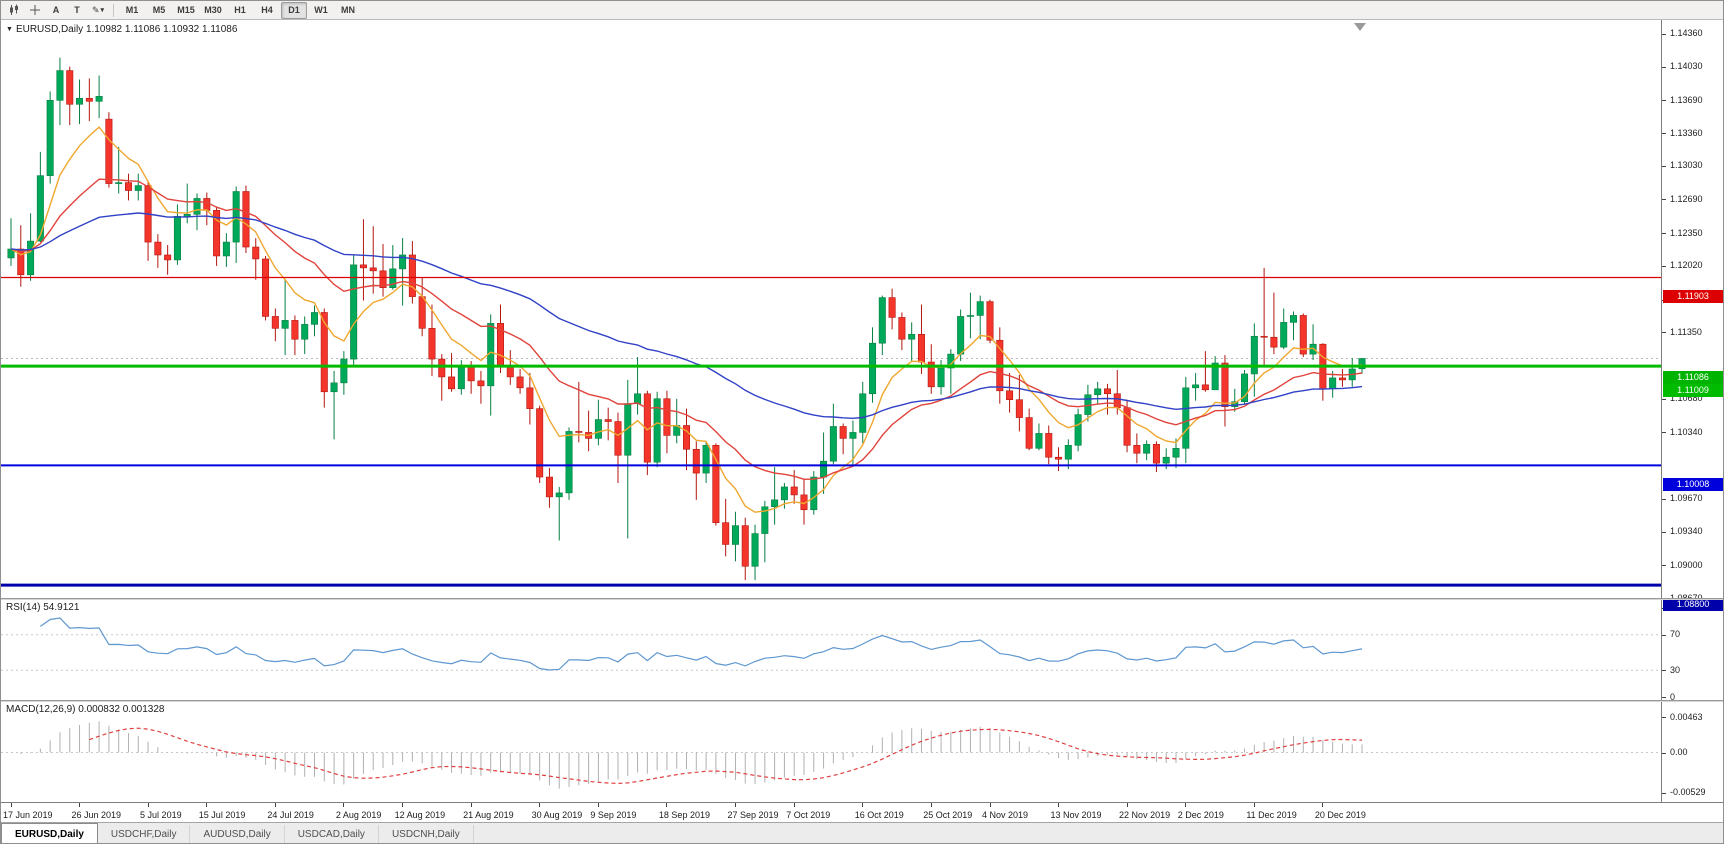  Describe the element at coordinates (1686, 132) in the screenshot. I see `price-tick-label: 1.13360` at that location.